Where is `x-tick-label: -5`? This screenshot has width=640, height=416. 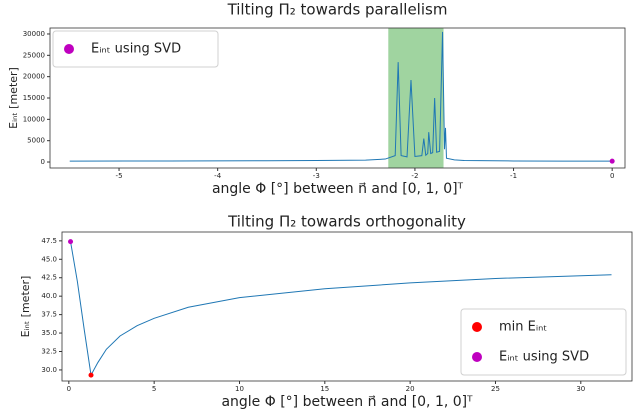 x-tick-label: -5 is located at coordinates (119, 176).